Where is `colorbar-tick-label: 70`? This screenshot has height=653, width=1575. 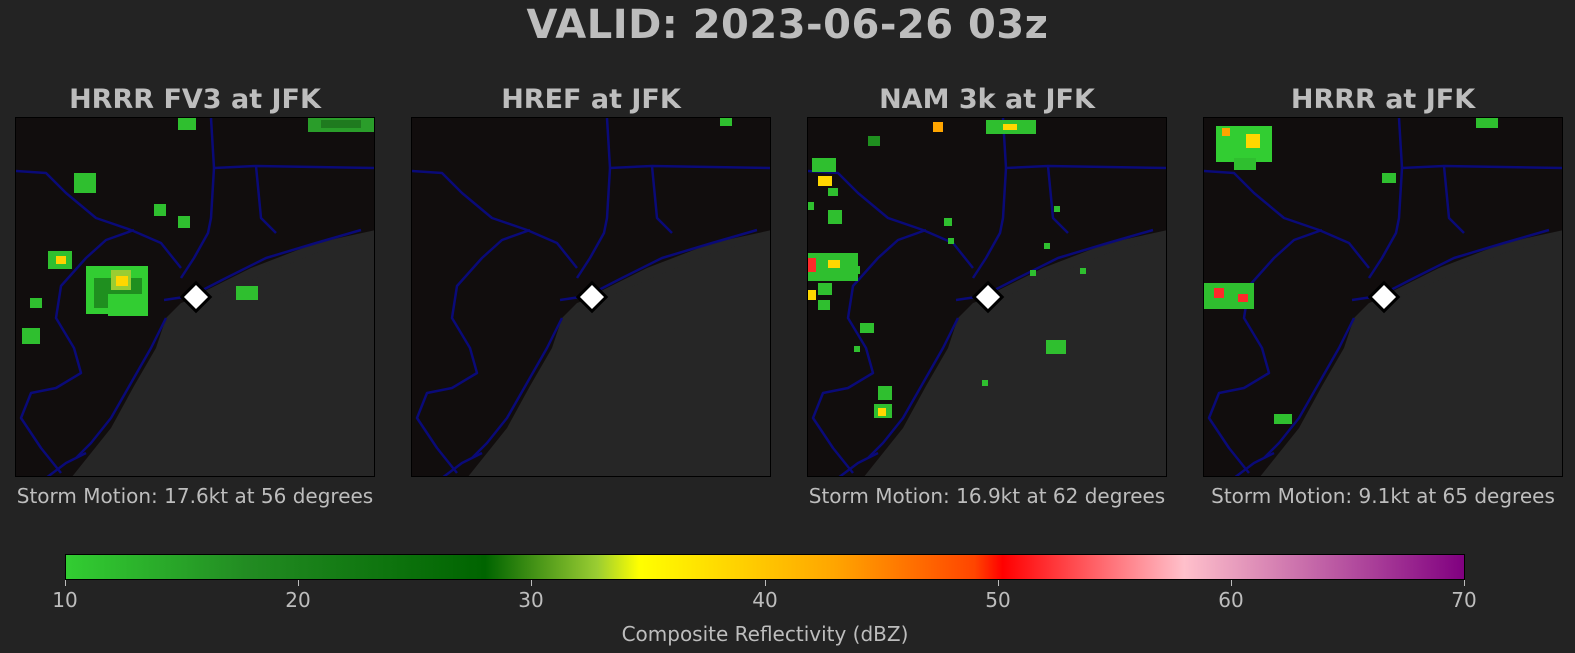
colorbar-tick-label: 70 is located at coordinates (1464, 600).